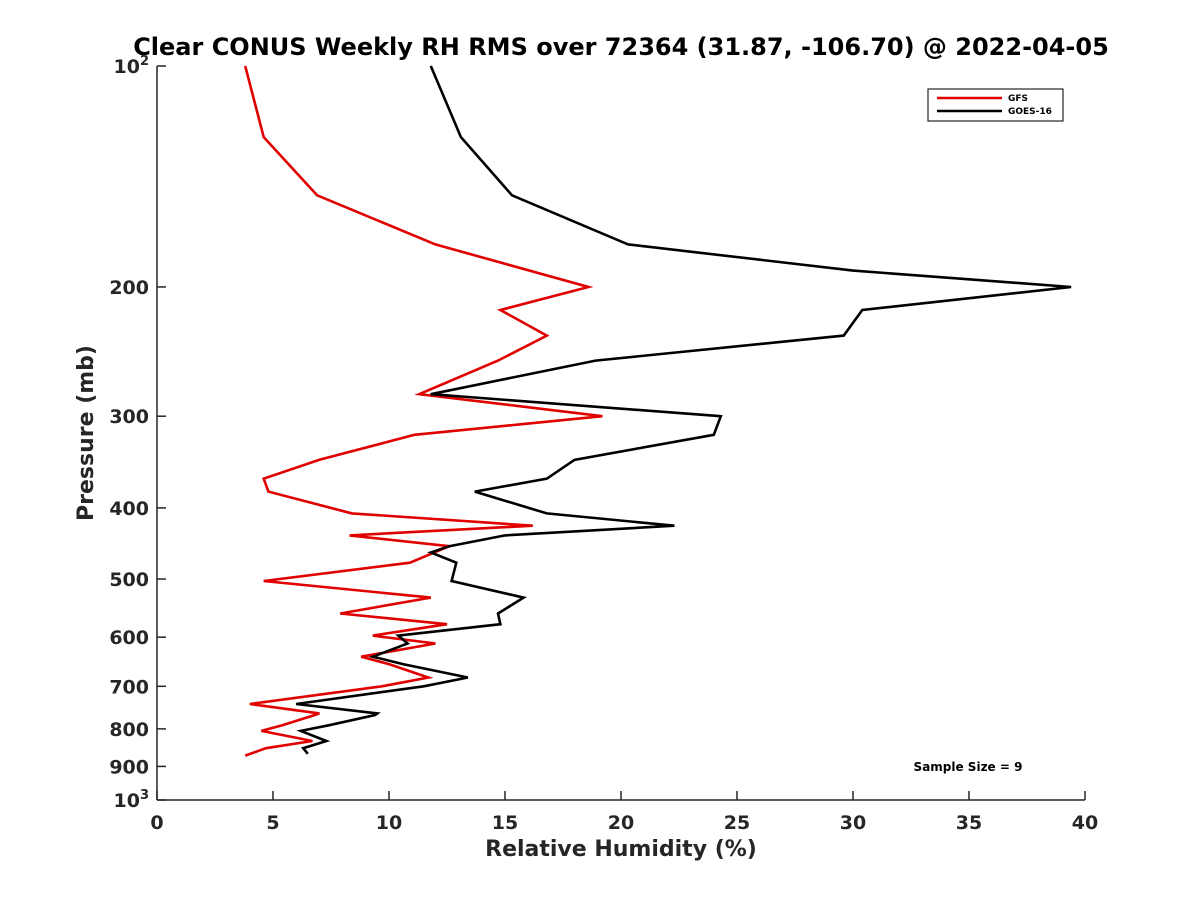 The width and height of the screenshot is (1200, 900). Describe the element at coordinates (129, 580) in the screenshot. I see `y-tick-label: 500` at that location.